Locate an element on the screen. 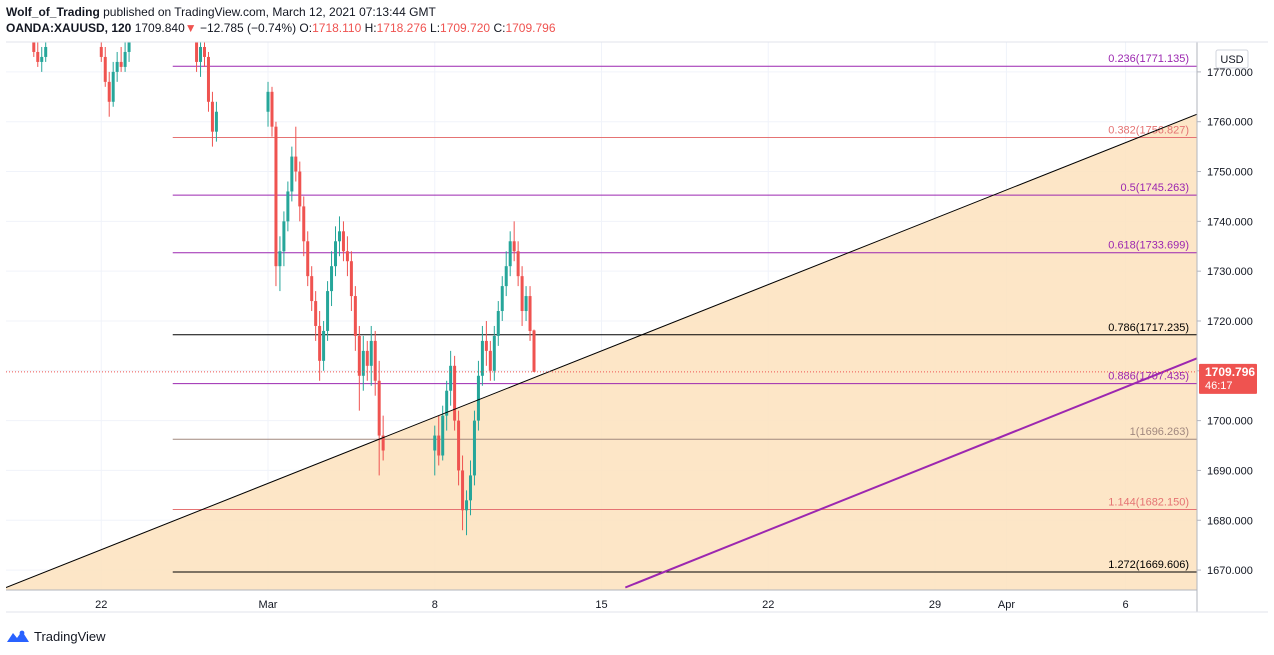  x-tick-label: 8 is located at coordinates (435, 605).